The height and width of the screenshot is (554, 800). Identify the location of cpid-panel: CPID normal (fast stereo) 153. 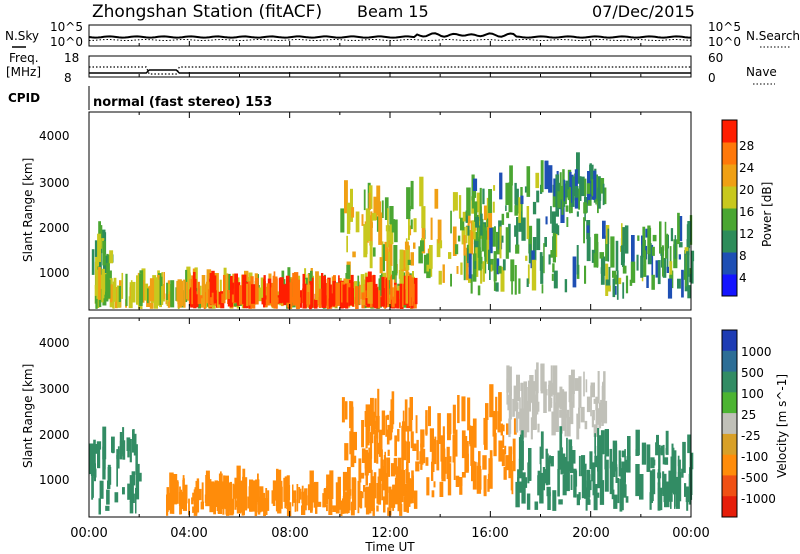
(140, 98).